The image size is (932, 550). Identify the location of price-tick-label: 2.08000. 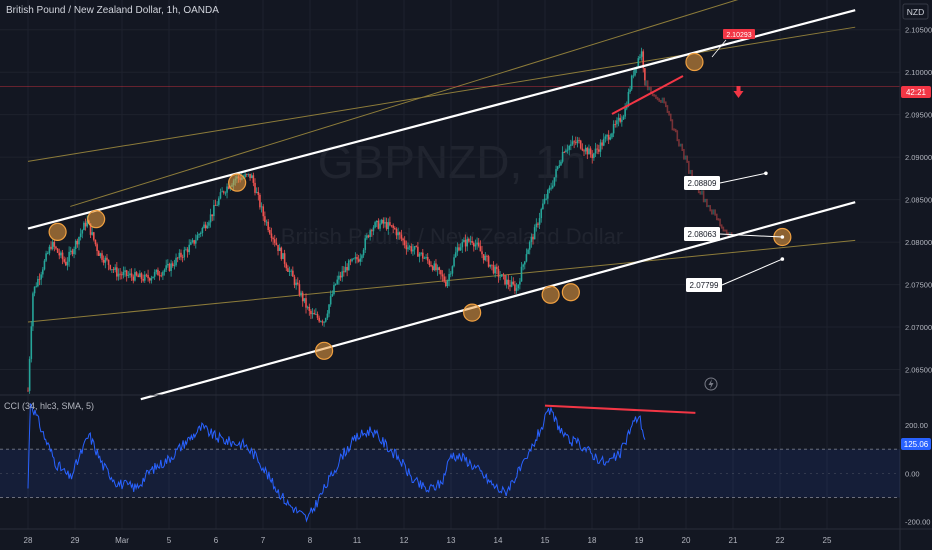
(918, 242).